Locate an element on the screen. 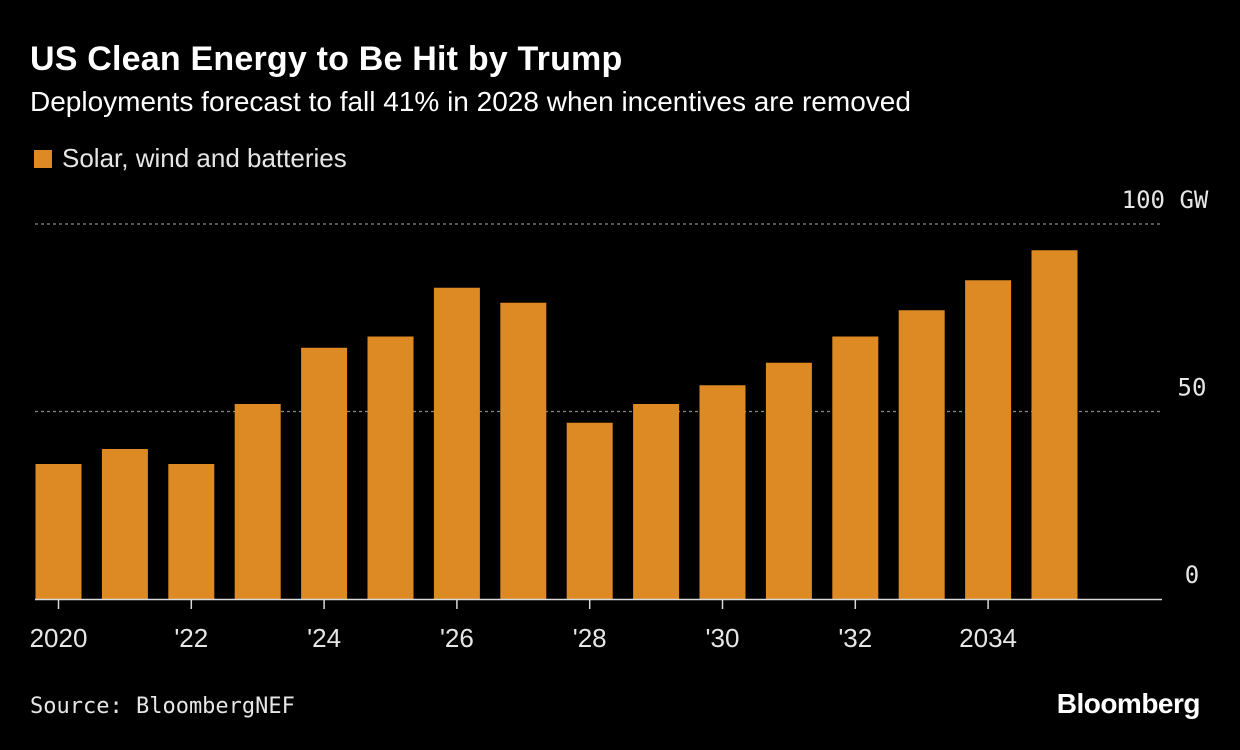 The width and height of the screenshot is (1240, 750). source-note: Source: BloombergNEF is located at coordinates (162, 706).